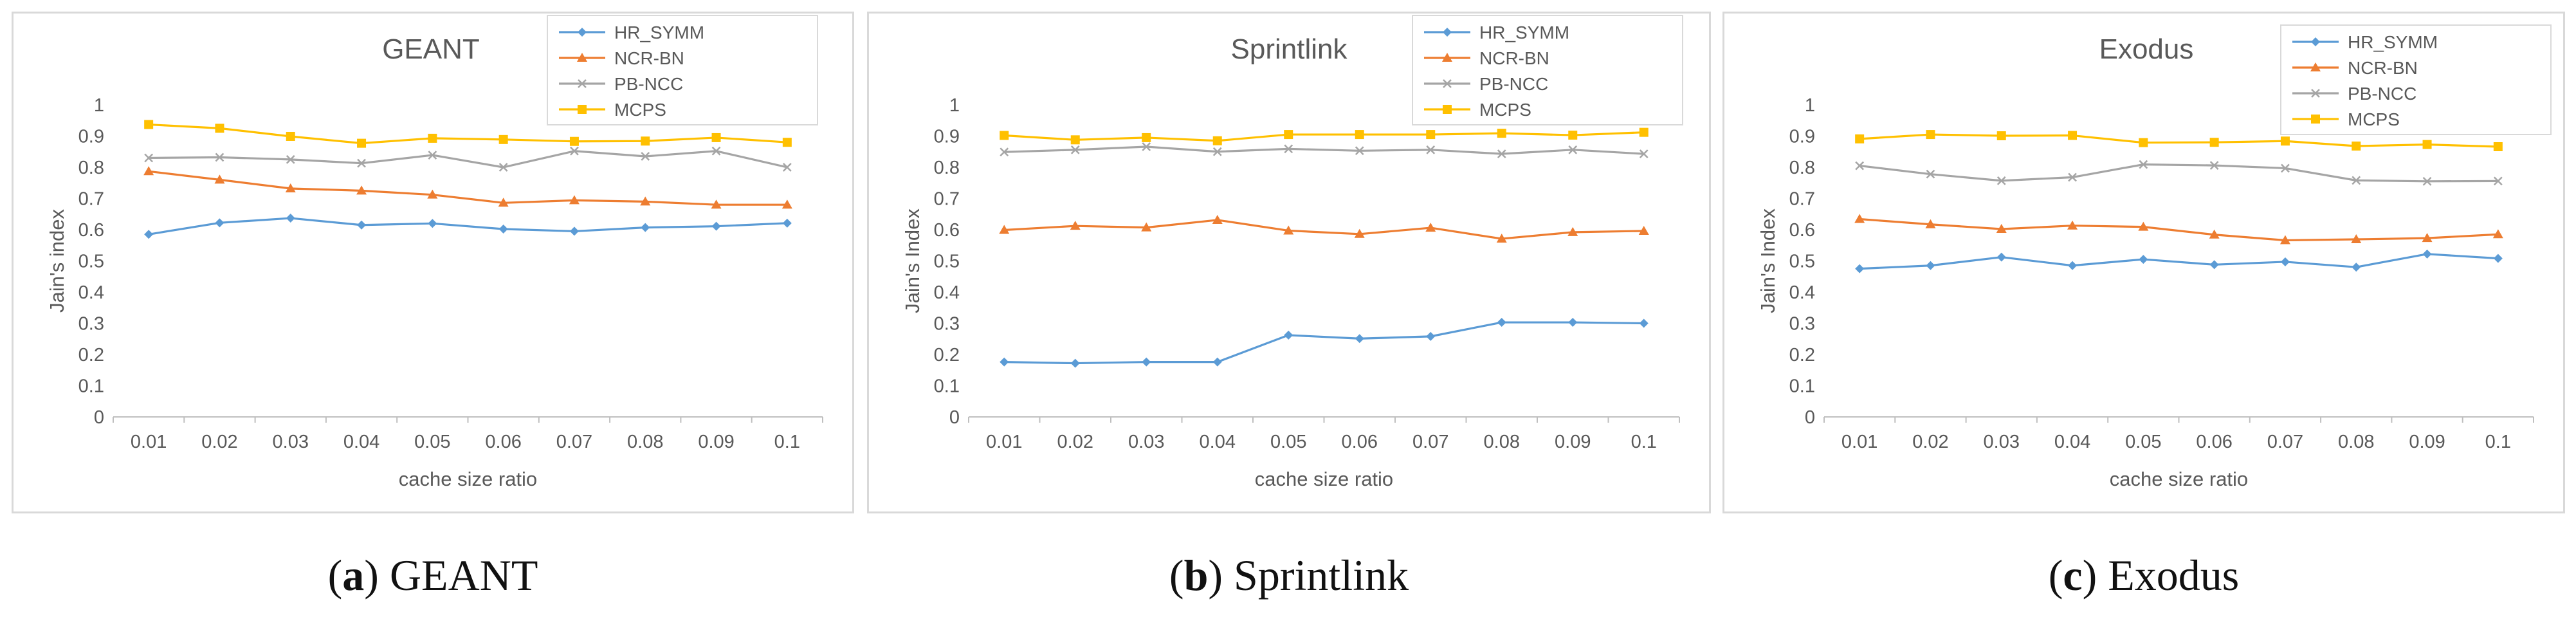 The image size is (2576, 617). I want to click on legend-item-pb-ncc: PB-NCC, so click(1486, 84).